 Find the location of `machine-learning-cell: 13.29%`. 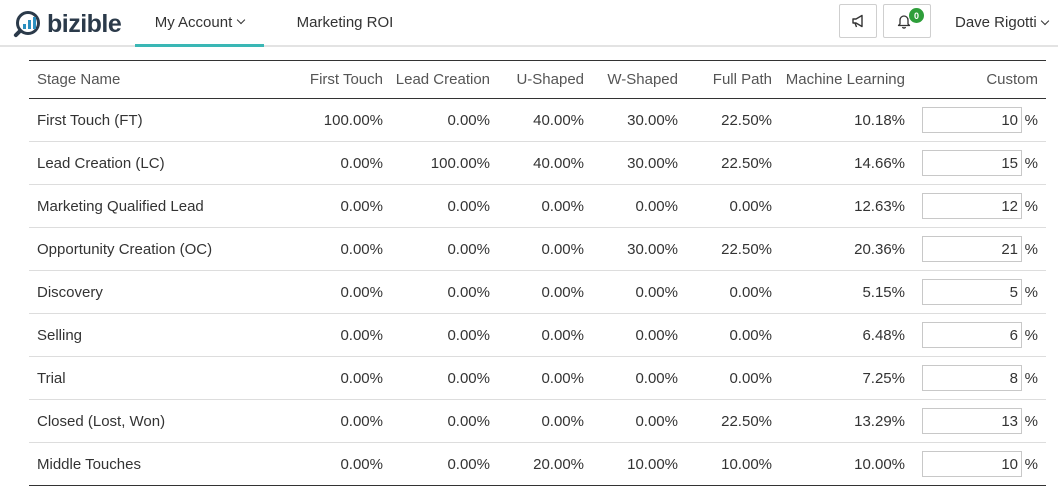

machine-learning-cell: 13.29% is located at coordinates (879, 421).